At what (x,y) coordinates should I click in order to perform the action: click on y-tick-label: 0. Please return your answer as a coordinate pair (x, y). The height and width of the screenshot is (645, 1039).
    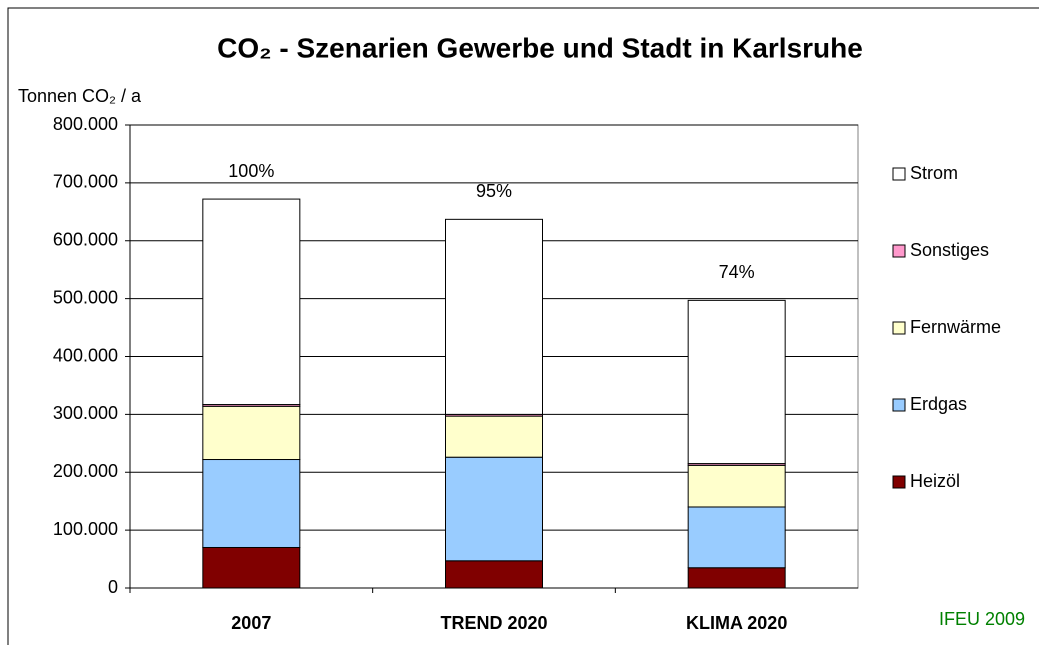
    Looking at the image, I should click on (113, 587).